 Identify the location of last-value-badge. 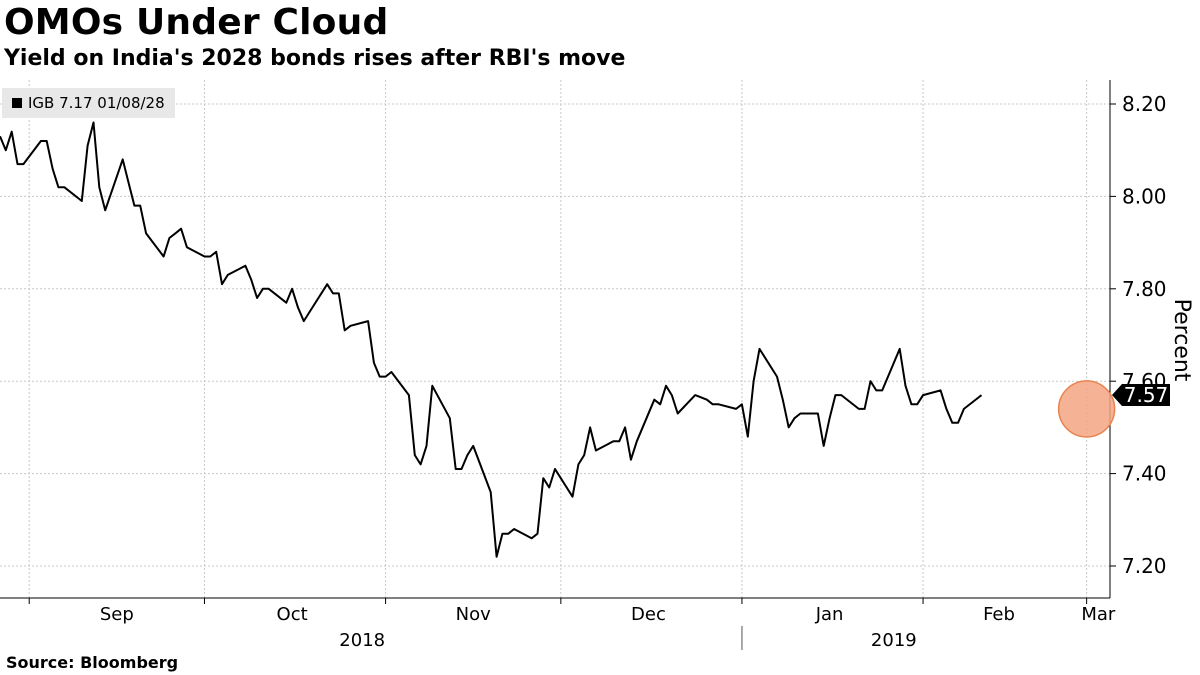
(1141, 395).